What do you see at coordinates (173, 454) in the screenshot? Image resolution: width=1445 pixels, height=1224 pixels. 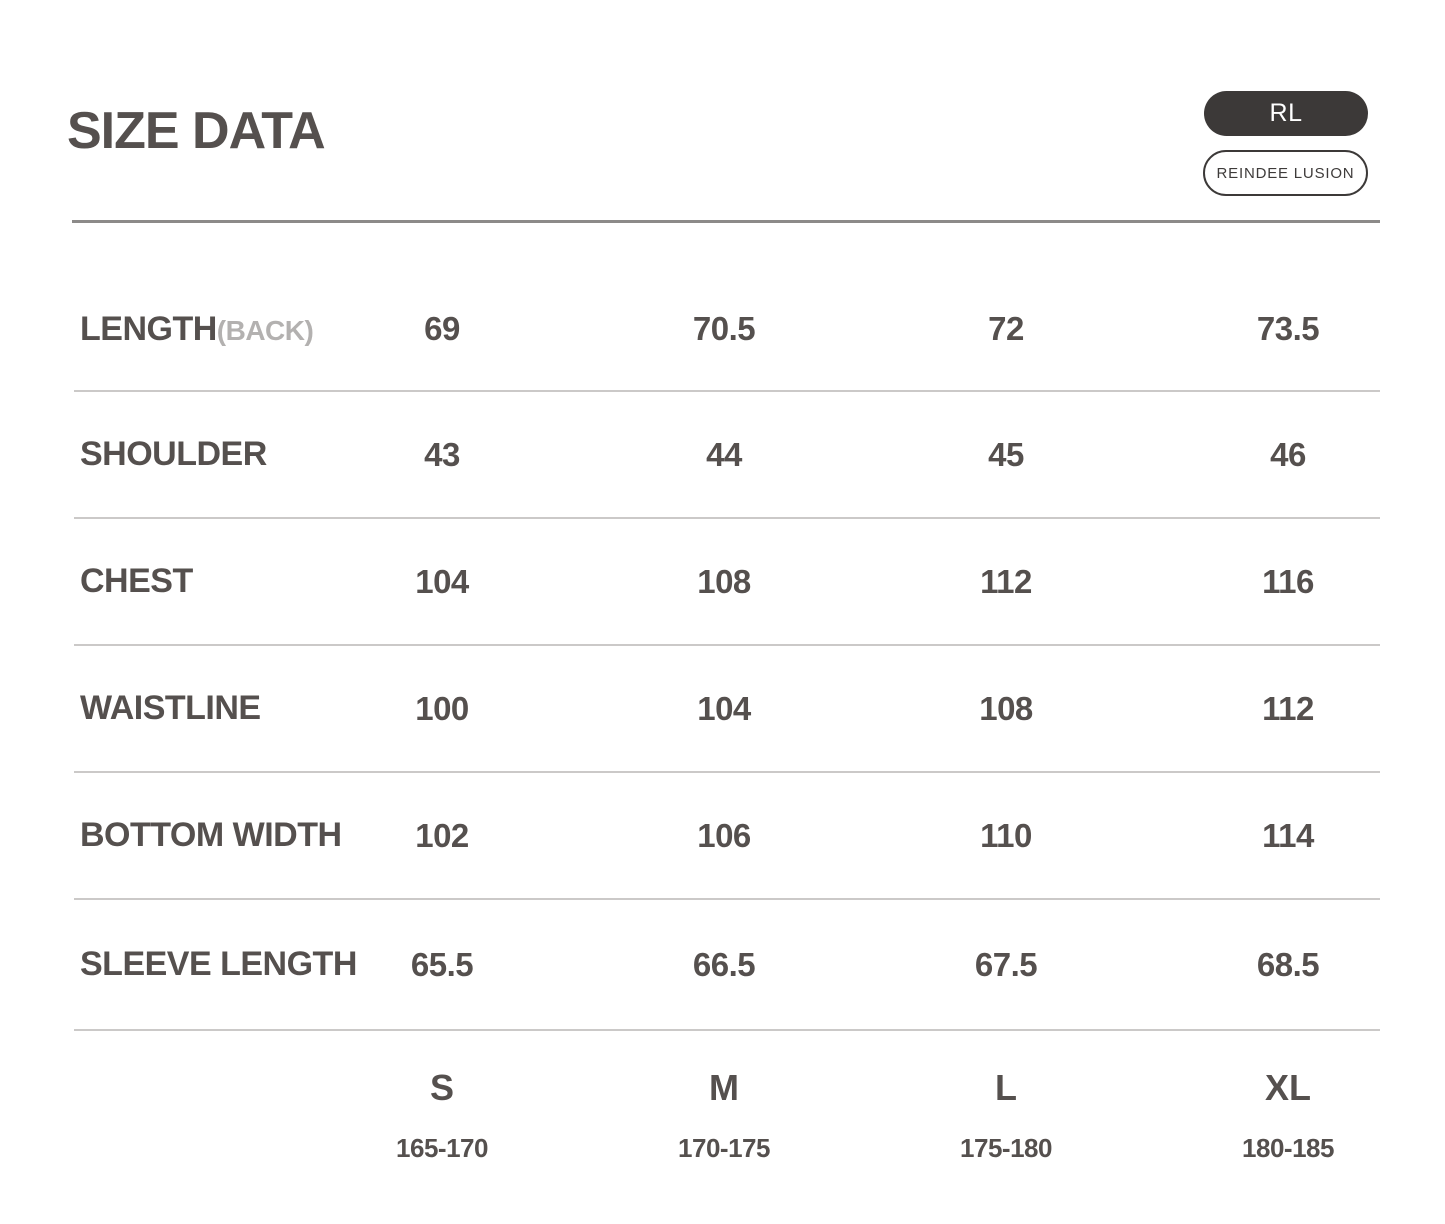 I see `row-label-shoulder: SHOULDER` at bounding box center [173, 454].